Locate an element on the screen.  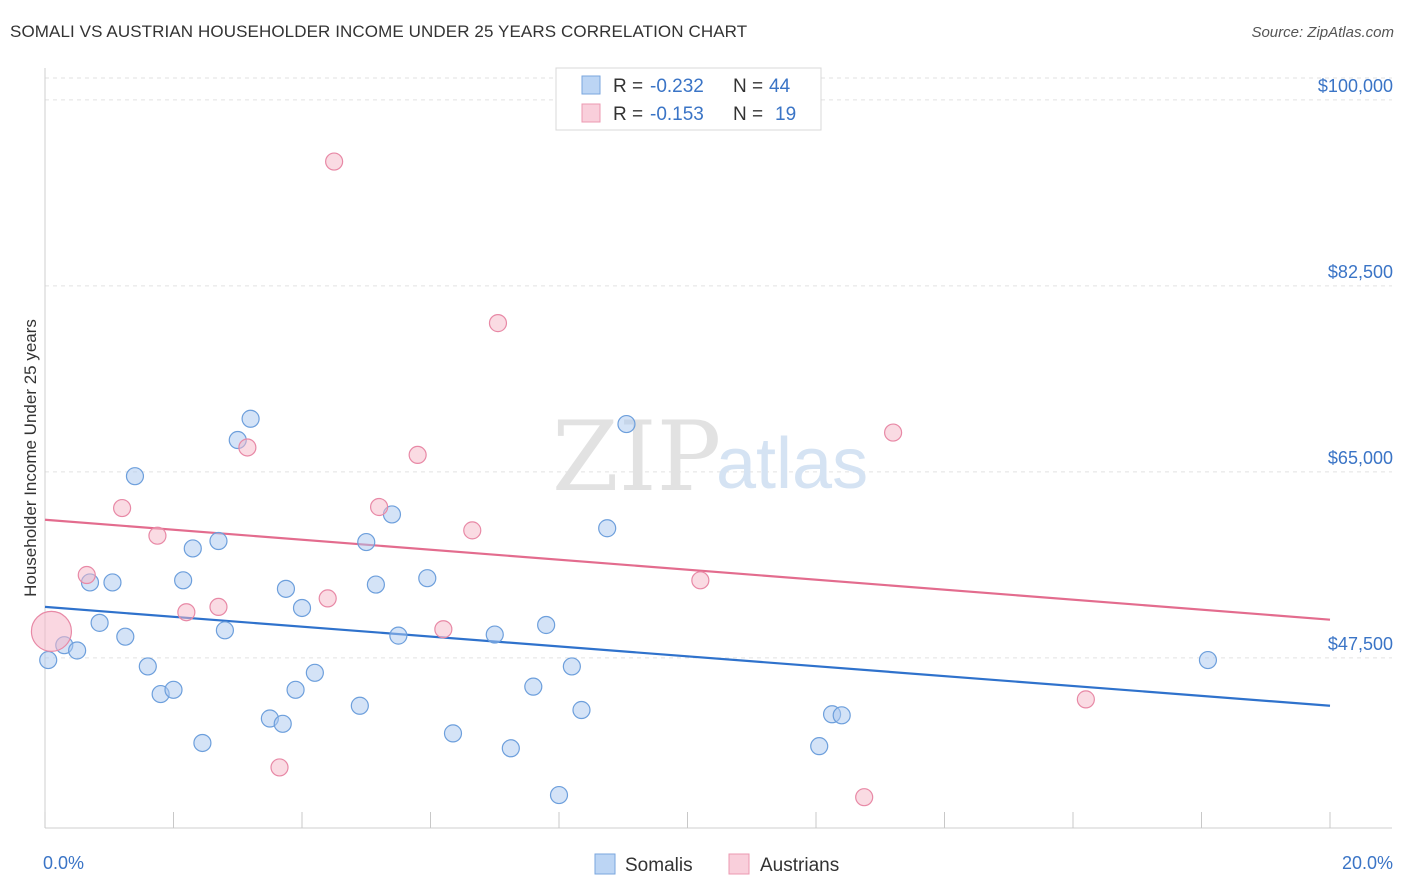
bottom-legend-label-austrians: Austrians is located at coordinates (799, 865).